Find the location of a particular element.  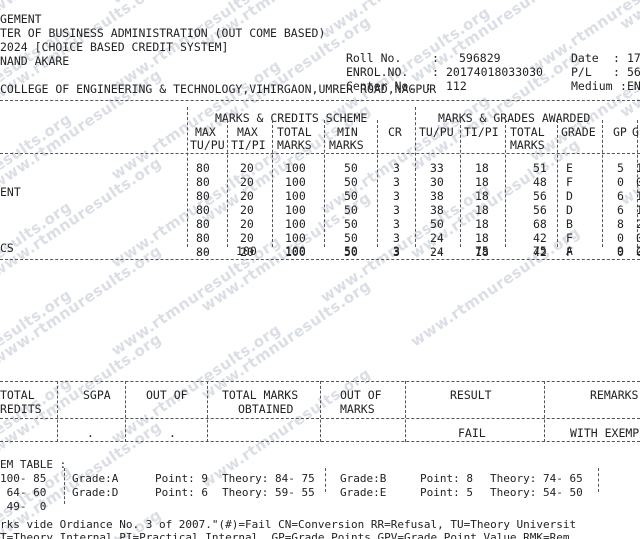

cell-total: 75 is located at coordinates (540, 251).